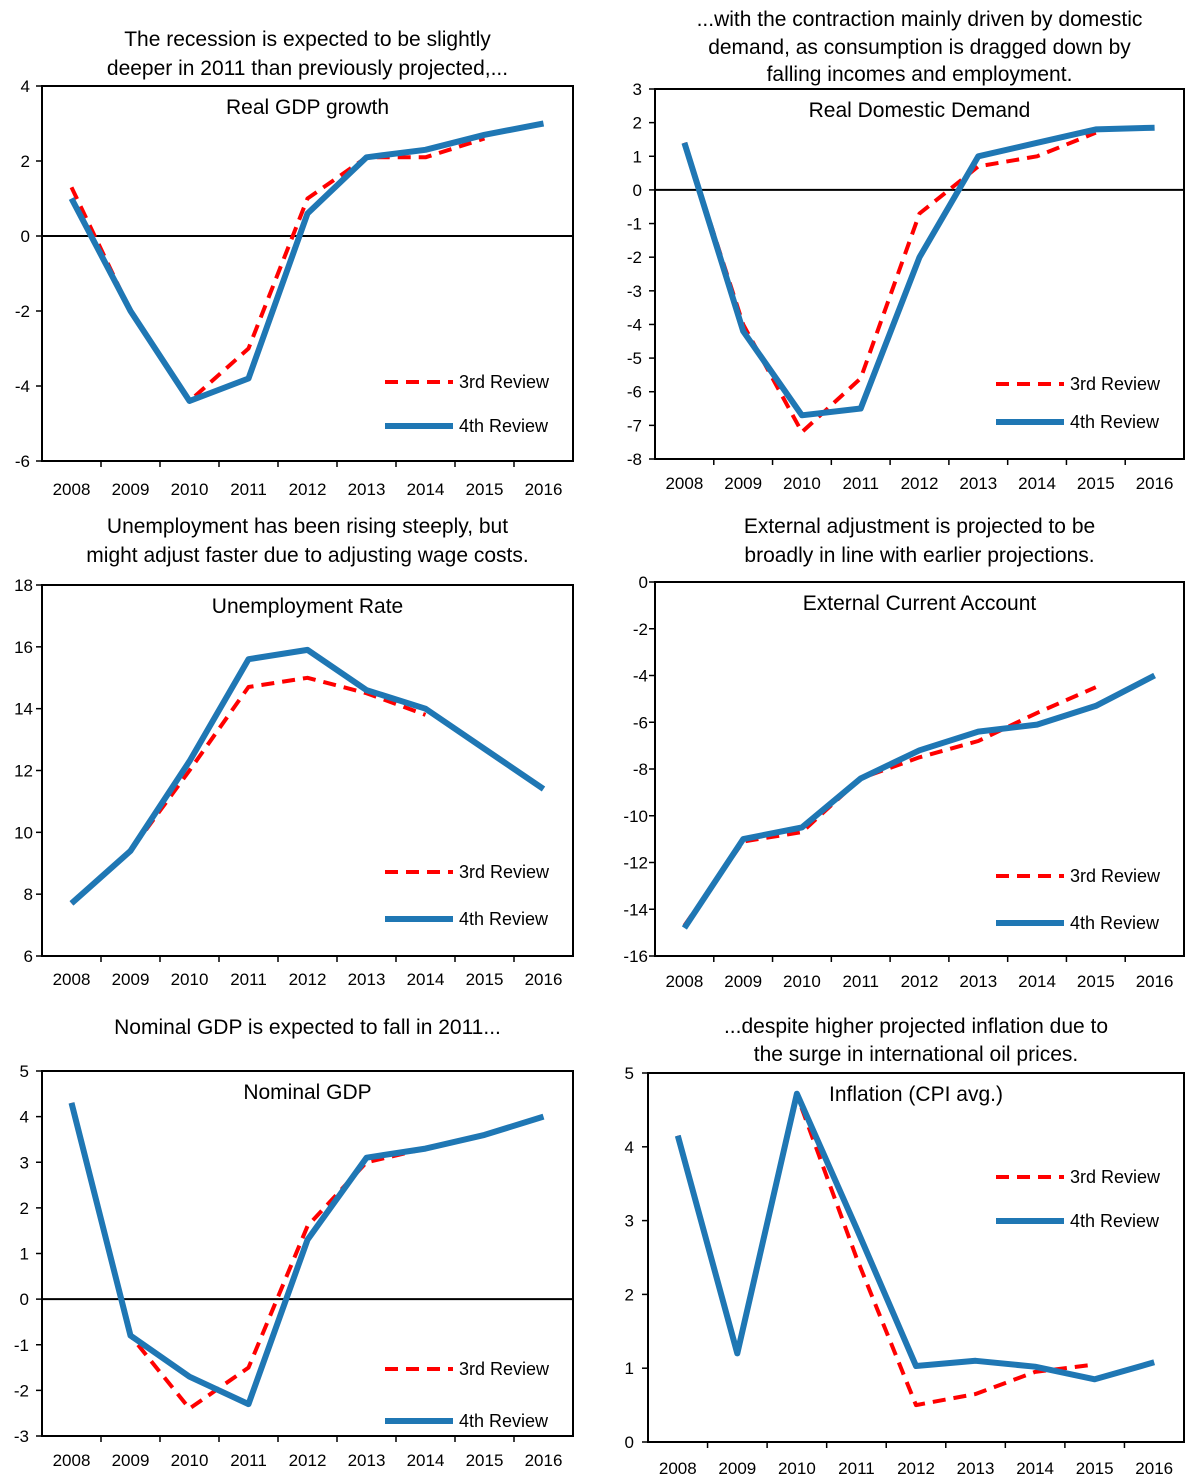  Describe the element at coordinates (916, 1054) in the screenshot. I see `chart-heading: the surge in international oil prices.` at that location.